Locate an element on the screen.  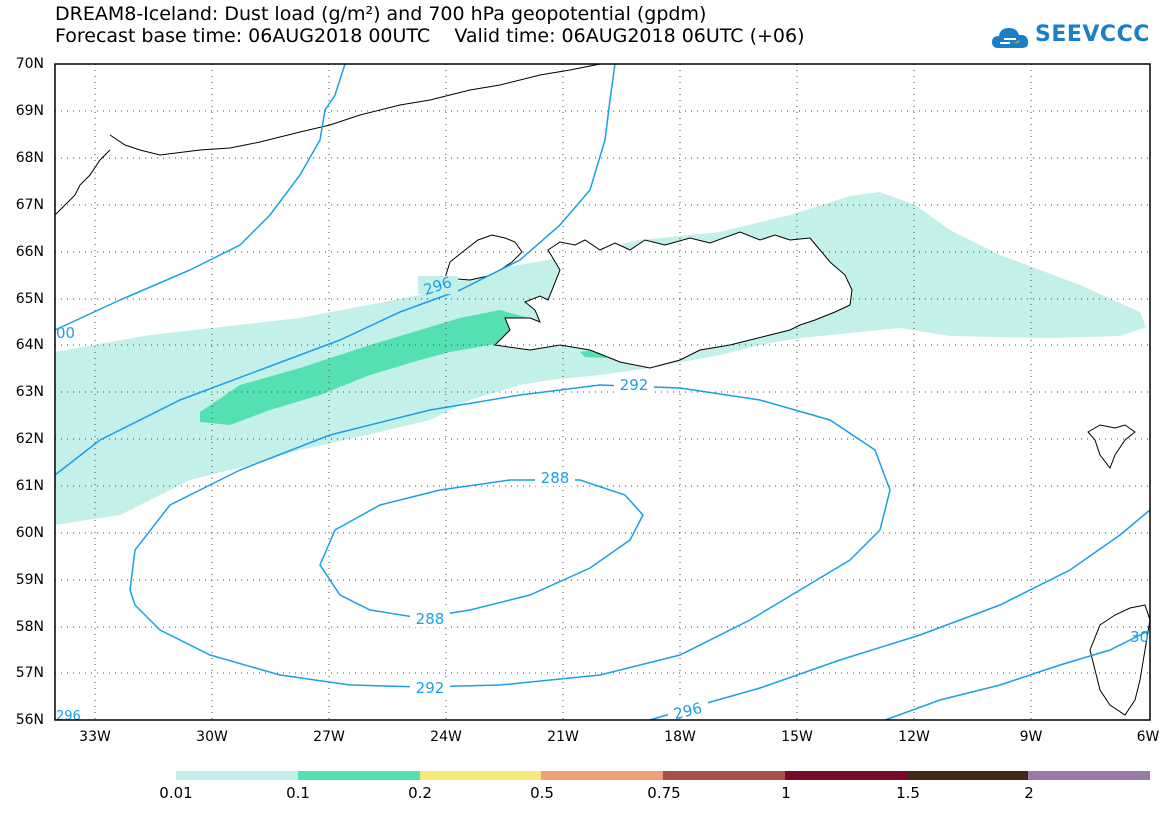
contour-label-288-bottom: 288 is located at coordinates (430, 619).